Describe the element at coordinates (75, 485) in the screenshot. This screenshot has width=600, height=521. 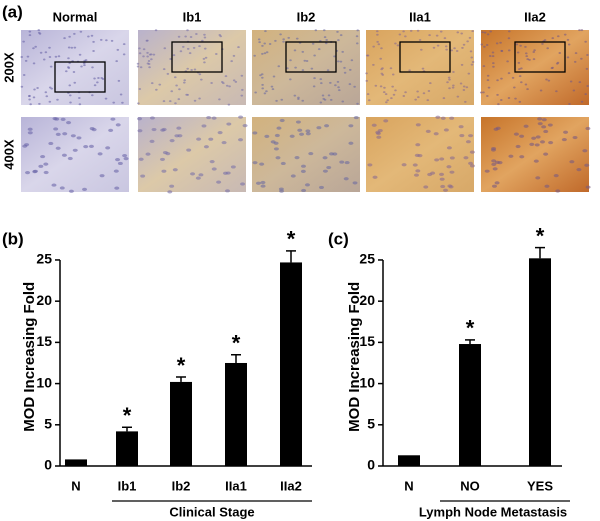
I see `x-tick-label: N` at that location.